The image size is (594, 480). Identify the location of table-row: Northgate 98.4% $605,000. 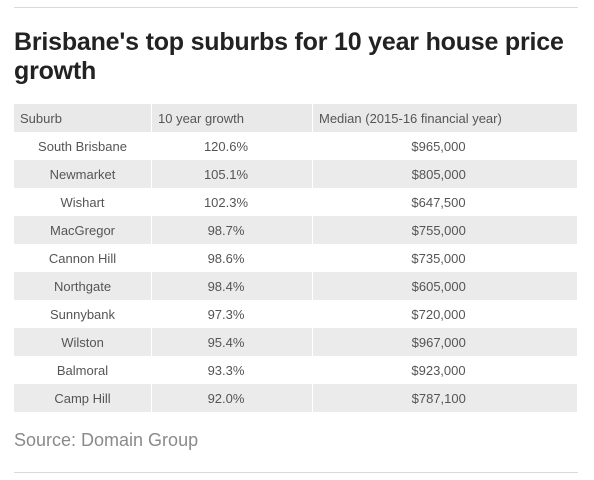
(295, 286).